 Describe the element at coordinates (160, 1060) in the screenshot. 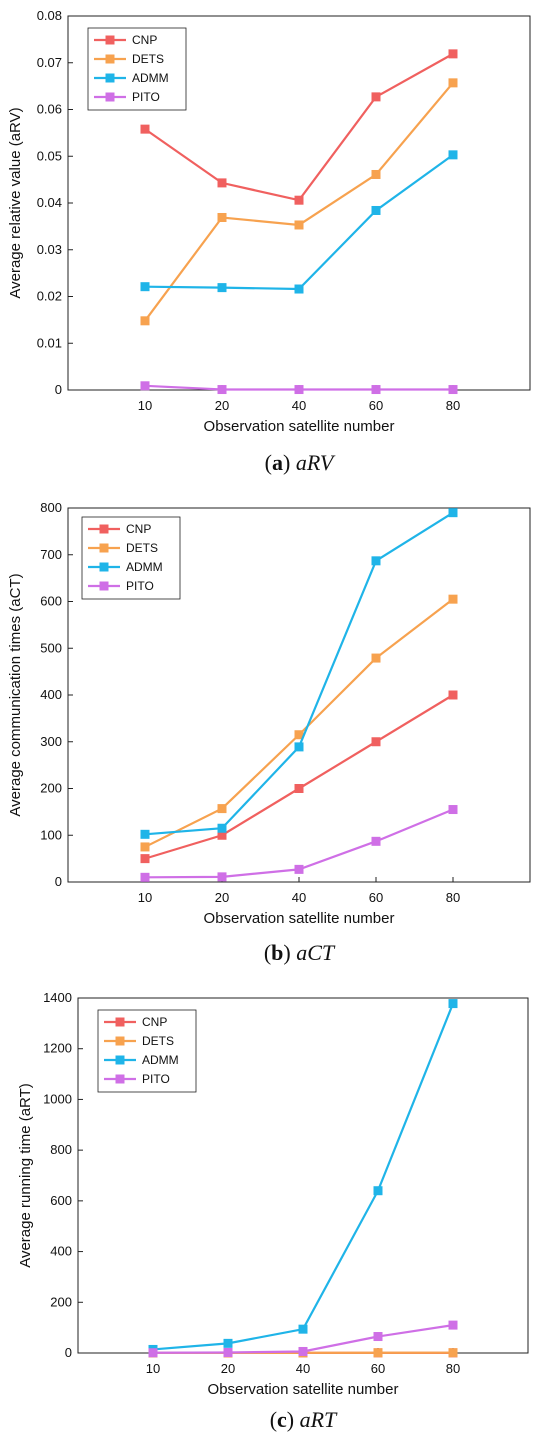

I see `legend-label-admm: ADMM` at that location.